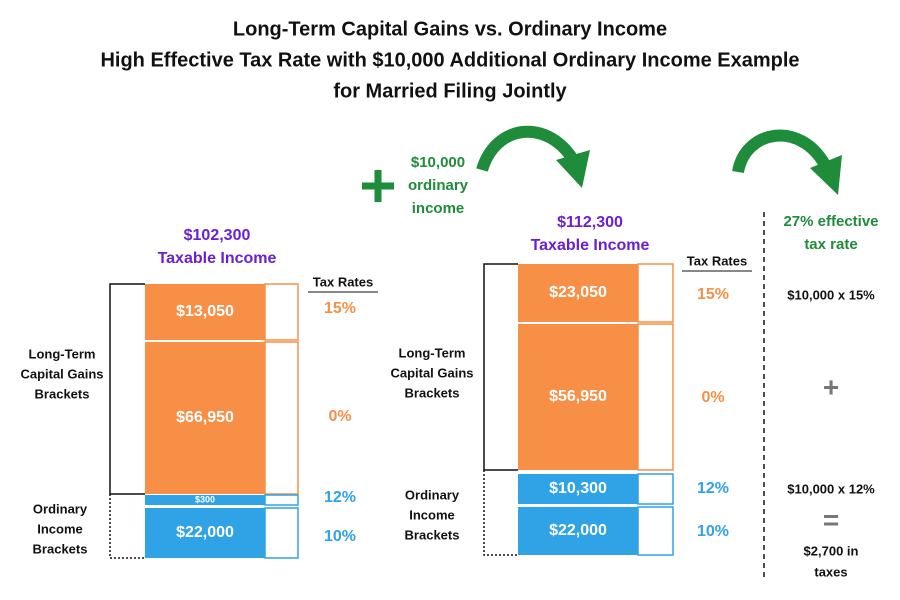  I want to click on addition-text: income, so click(438, 208).